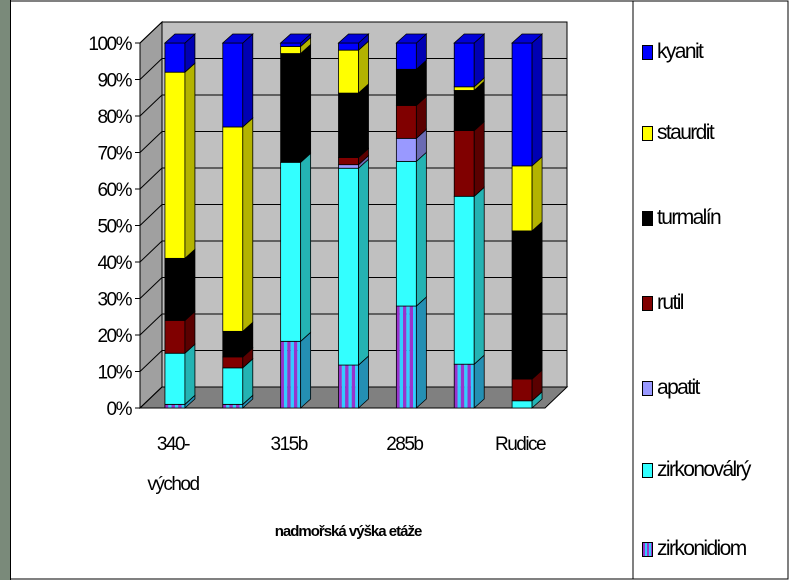  What do you see at coordinates (110, 44) in the screenshot?
I see `y-tick-label: 100%` at bounding box center [110, 44].